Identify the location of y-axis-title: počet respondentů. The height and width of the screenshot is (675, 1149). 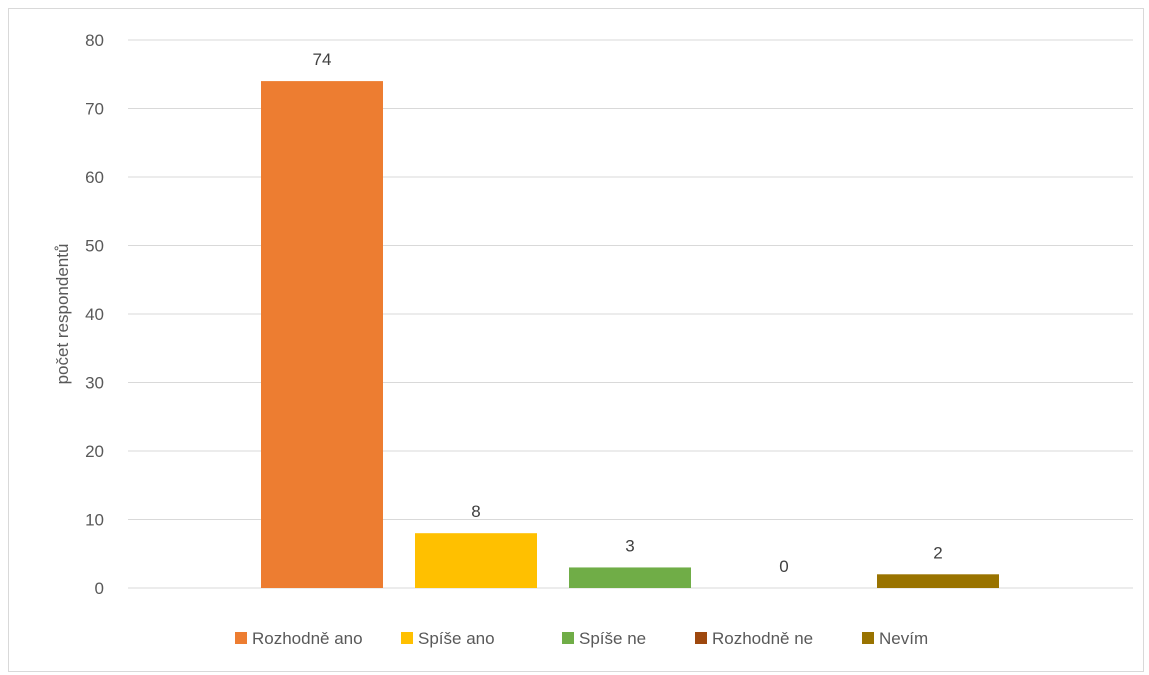
(62, 314).